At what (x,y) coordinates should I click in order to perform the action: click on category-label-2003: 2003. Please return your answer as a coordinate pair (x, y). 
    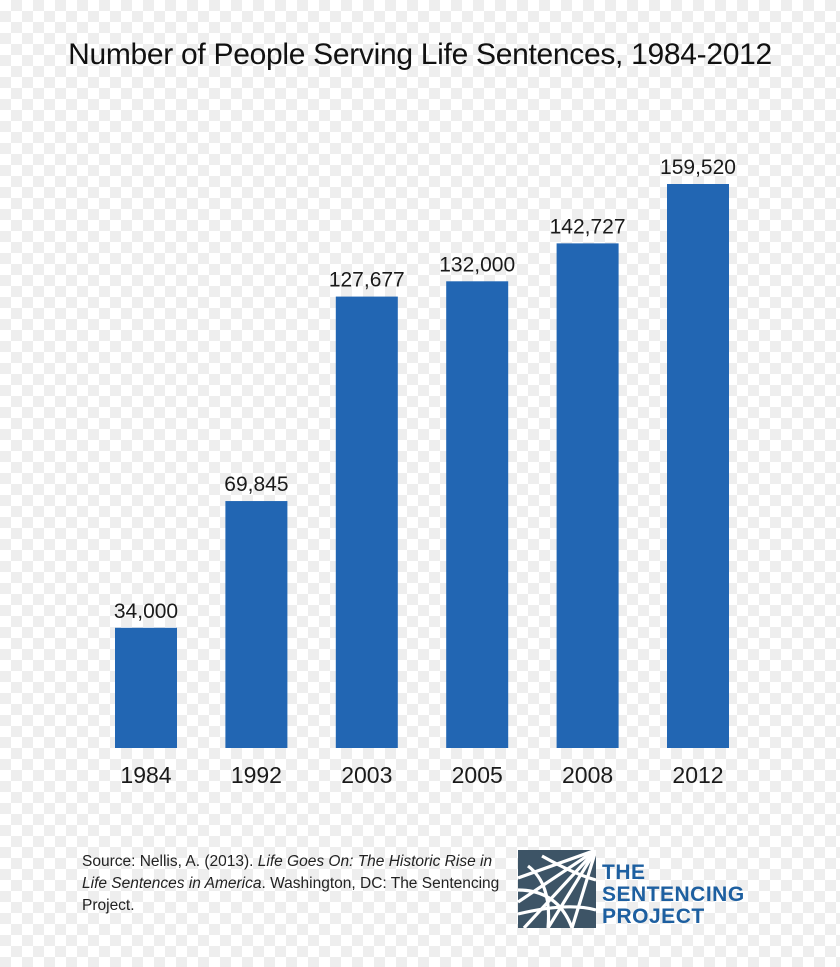
    Looking at the image, I should click on (366, 775).